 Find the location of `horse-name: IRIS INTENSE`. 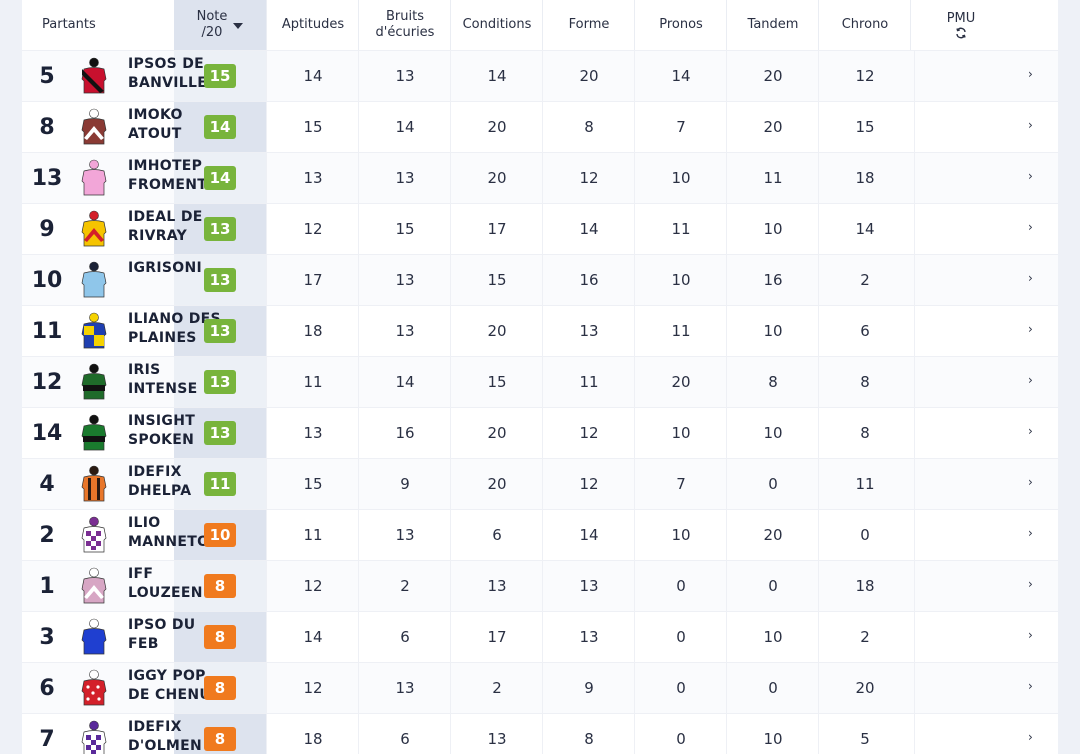

horse-name: IRIS INTENSE is located at coordinates (163, 379).